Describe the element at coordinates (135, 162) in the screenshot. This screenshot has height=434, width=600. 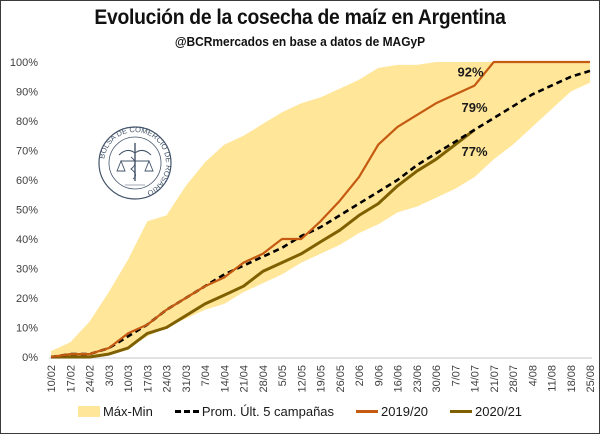
I see `bolsa-de-comercio-de-rosario-seal-icon: BOLSA DE COMERCIO DE ROSARIO` at that location.